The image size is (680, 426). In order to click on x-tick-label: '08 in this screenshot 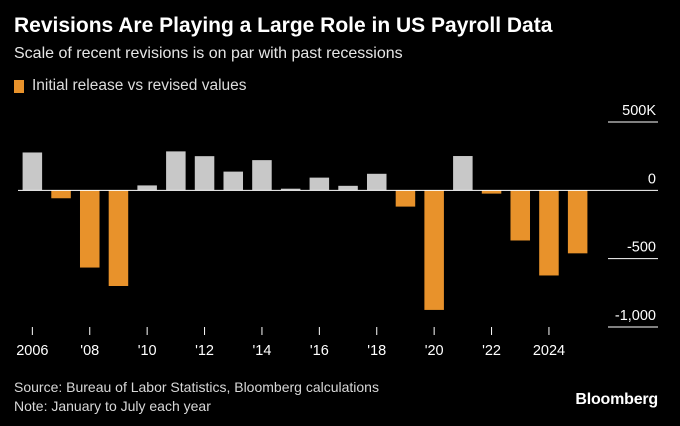, I will do `click(89, 351)`.